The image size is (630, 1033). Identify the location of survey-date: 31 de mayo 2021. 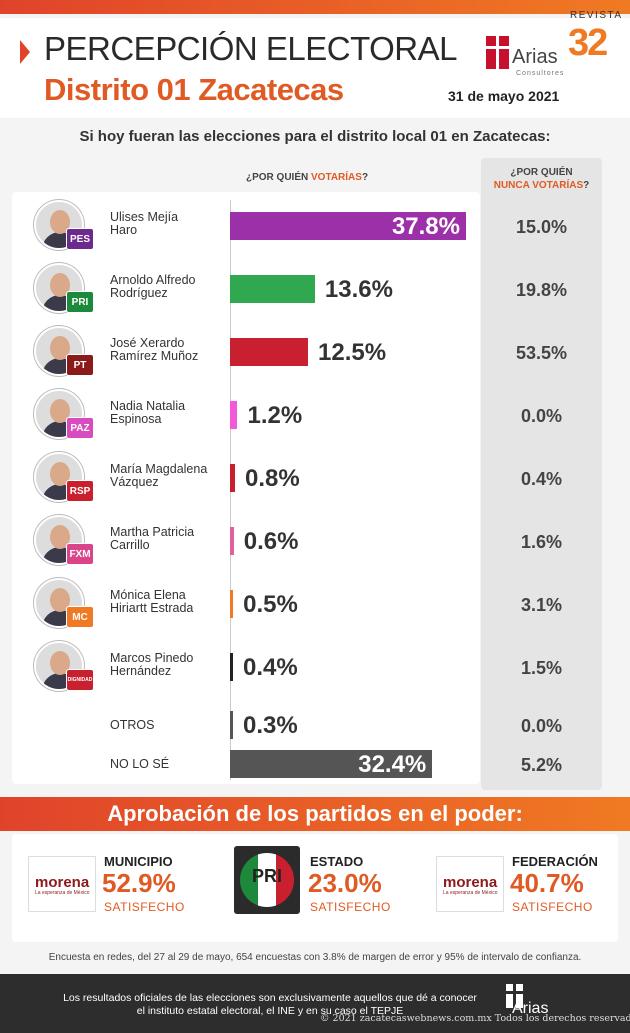
(504, 96).